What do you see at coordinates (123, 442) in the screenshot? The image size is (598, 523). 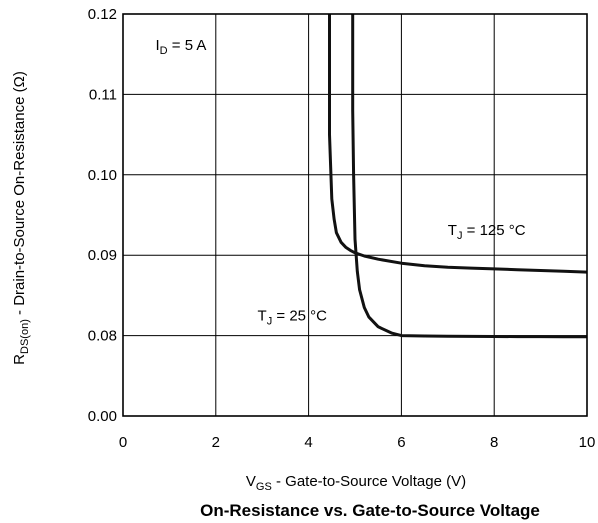 I see `x-tick-label: 0` at bounding box center [123, 442].